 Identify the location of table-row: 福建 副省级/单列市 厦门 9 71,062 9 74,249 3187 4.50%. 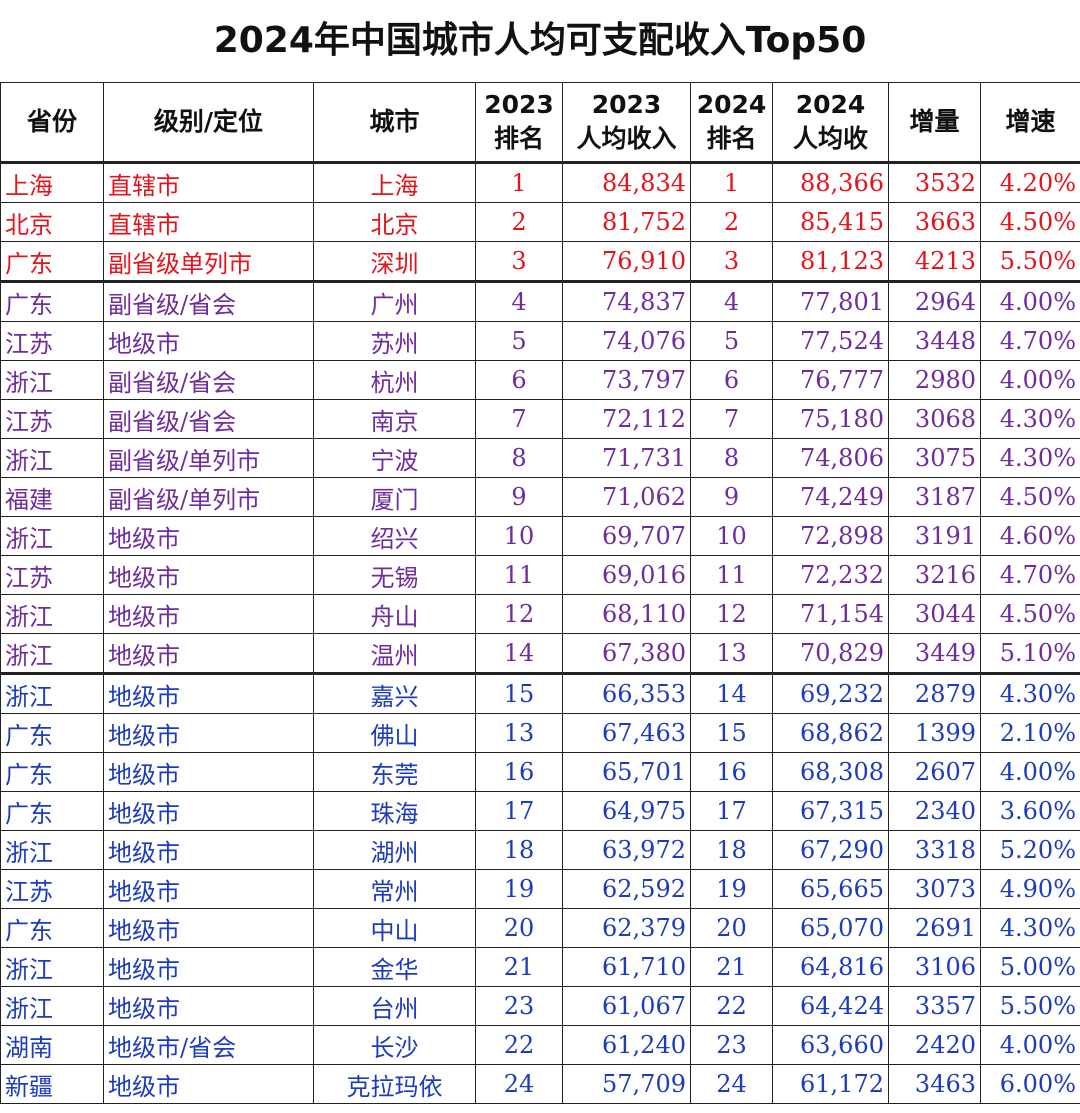
(540, 497).